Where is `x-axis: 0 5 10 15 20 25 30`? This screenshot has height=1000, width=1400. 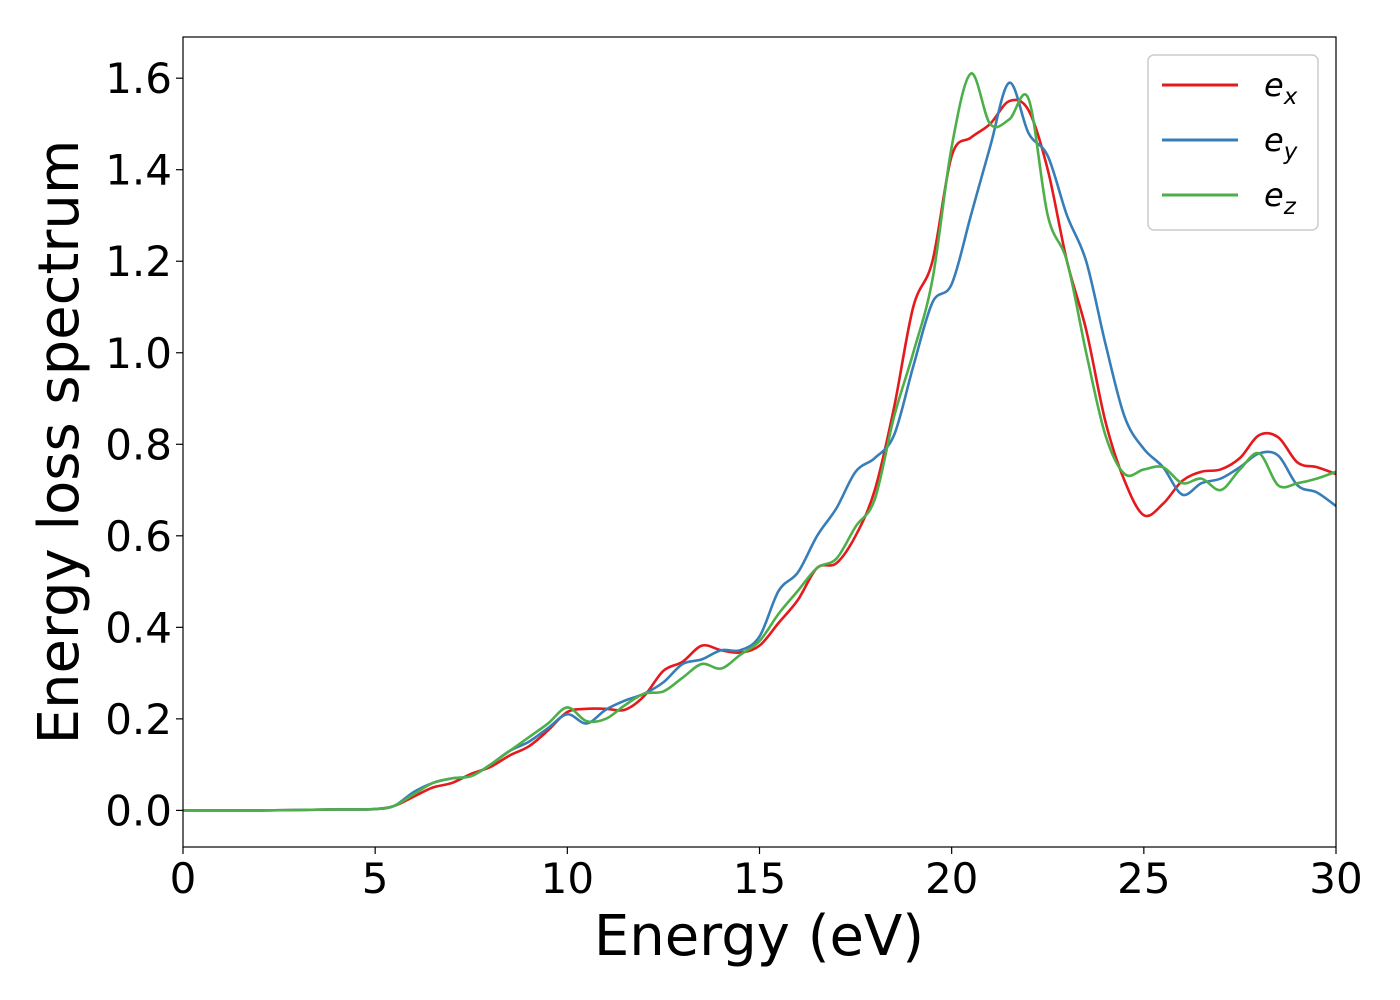
x-axis: 0 5 10 15 20 25 30 is located at coordinates (766, 875).